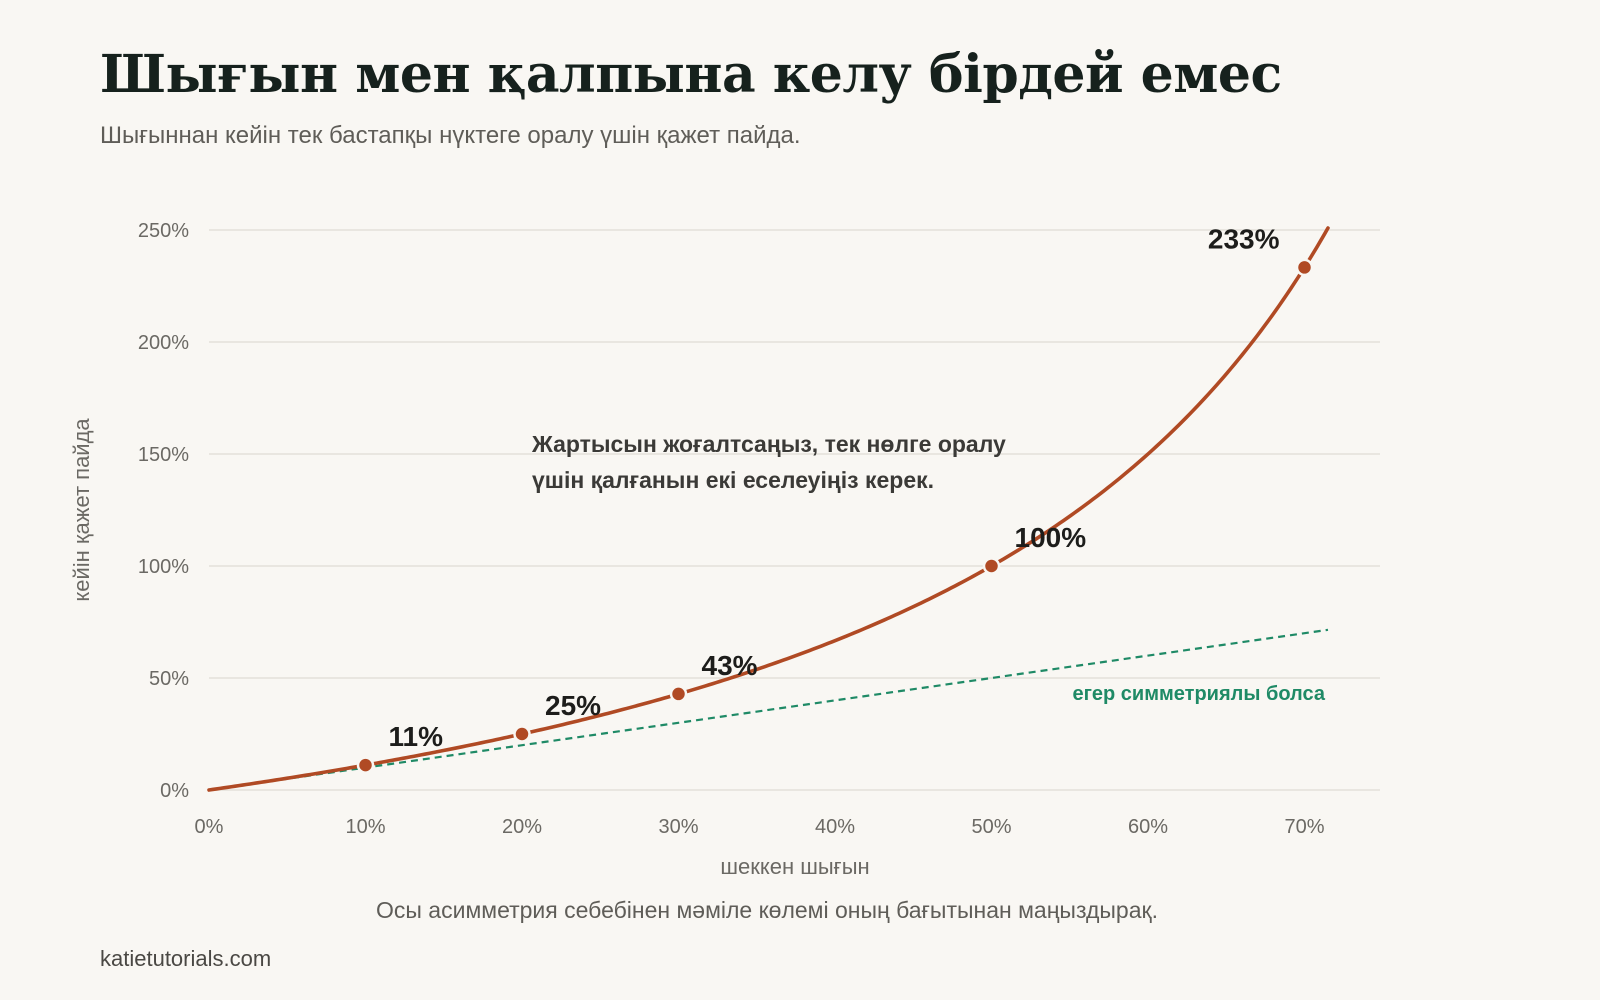 This screenshot has height=1000, width=1600. What do you see at coordinates (163, 231) in the screenshot?
I see `y-tick-label: 250%` at bounding box center [163, 231].